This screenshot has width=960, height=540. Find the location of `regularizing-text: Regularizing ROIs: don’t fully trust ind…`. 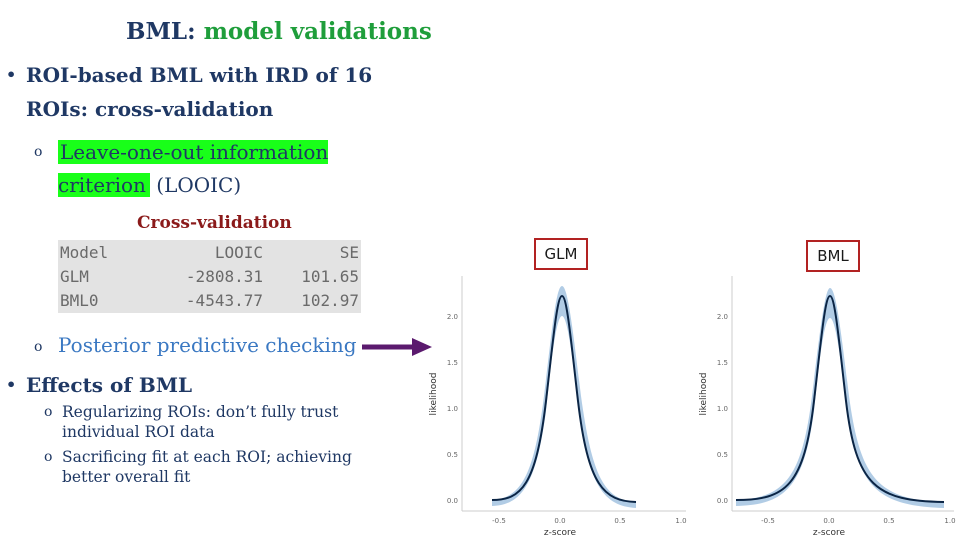

regularizing-text: Regularizing ROIs: don’t fully trust ind… is located at coordinates (200, 422).